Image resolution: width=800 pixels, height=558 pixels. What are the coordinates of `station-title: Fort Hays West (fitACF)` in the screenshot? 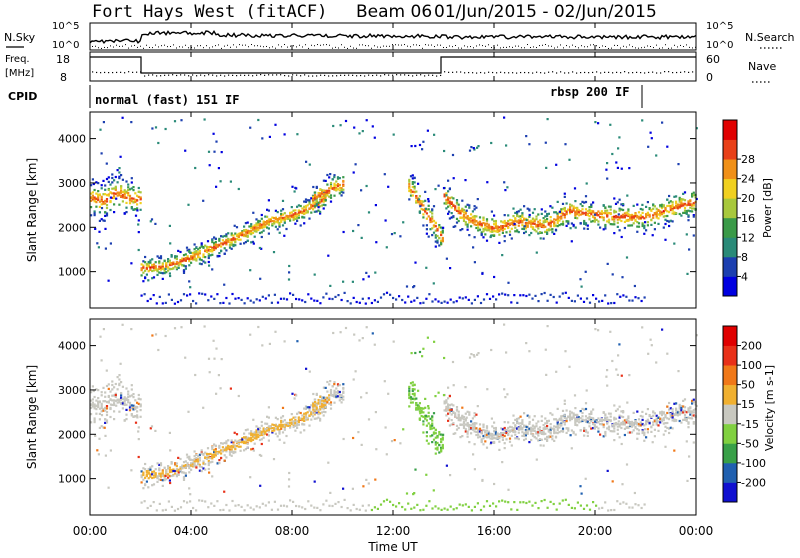 It's located at (209, 12).